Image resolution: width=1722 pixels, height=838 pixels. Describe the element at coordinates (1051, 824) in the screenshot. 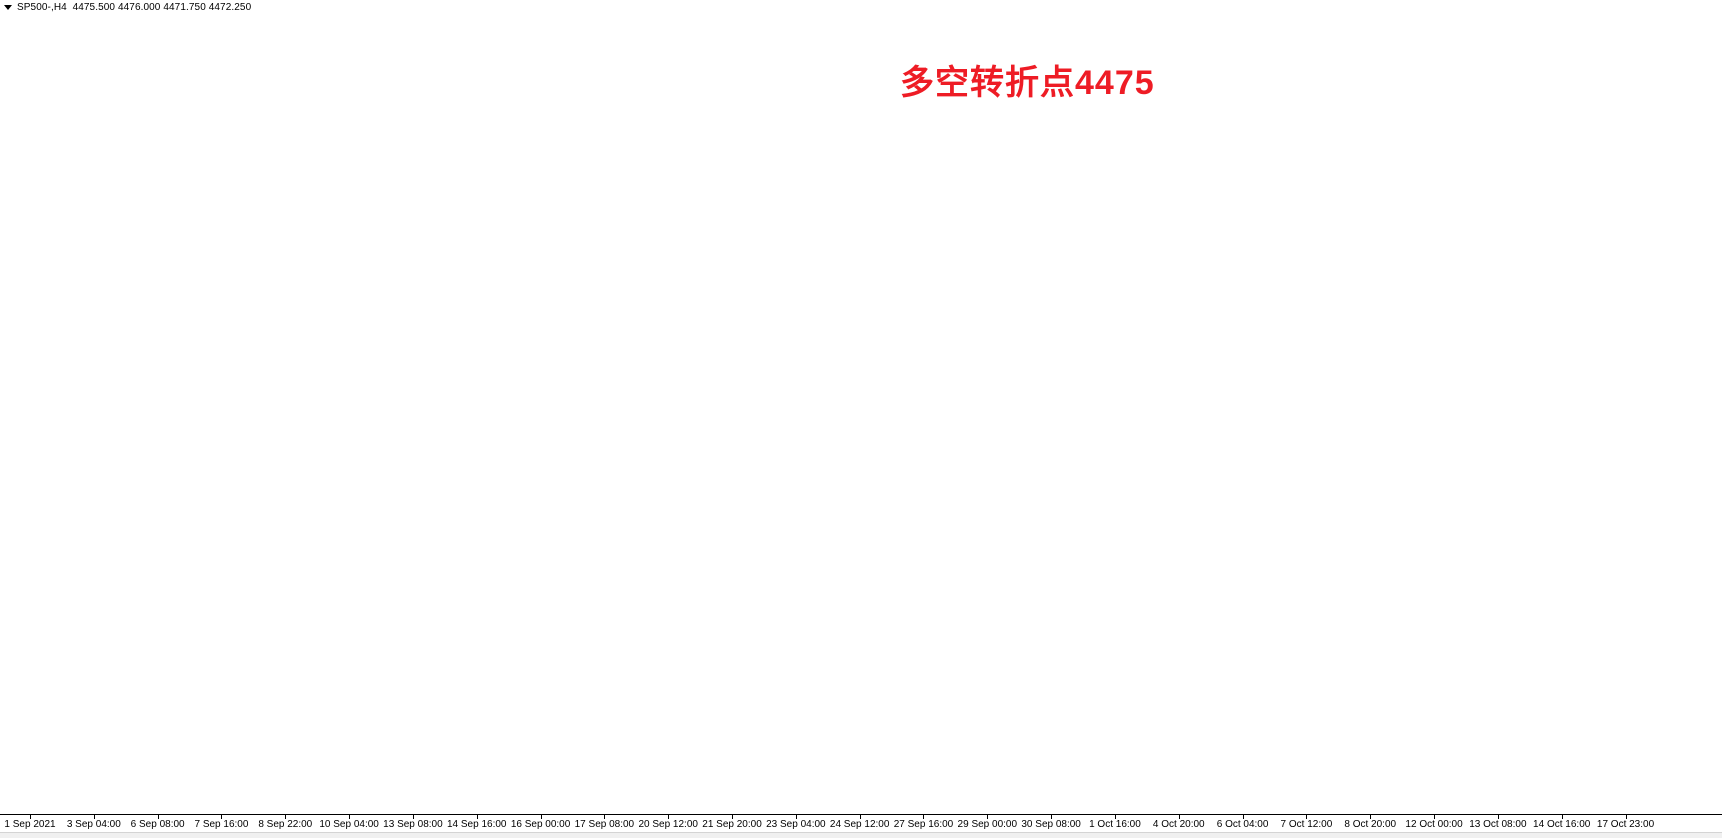

I see `time-tick-label: 30 Sep 08:00` at that location.